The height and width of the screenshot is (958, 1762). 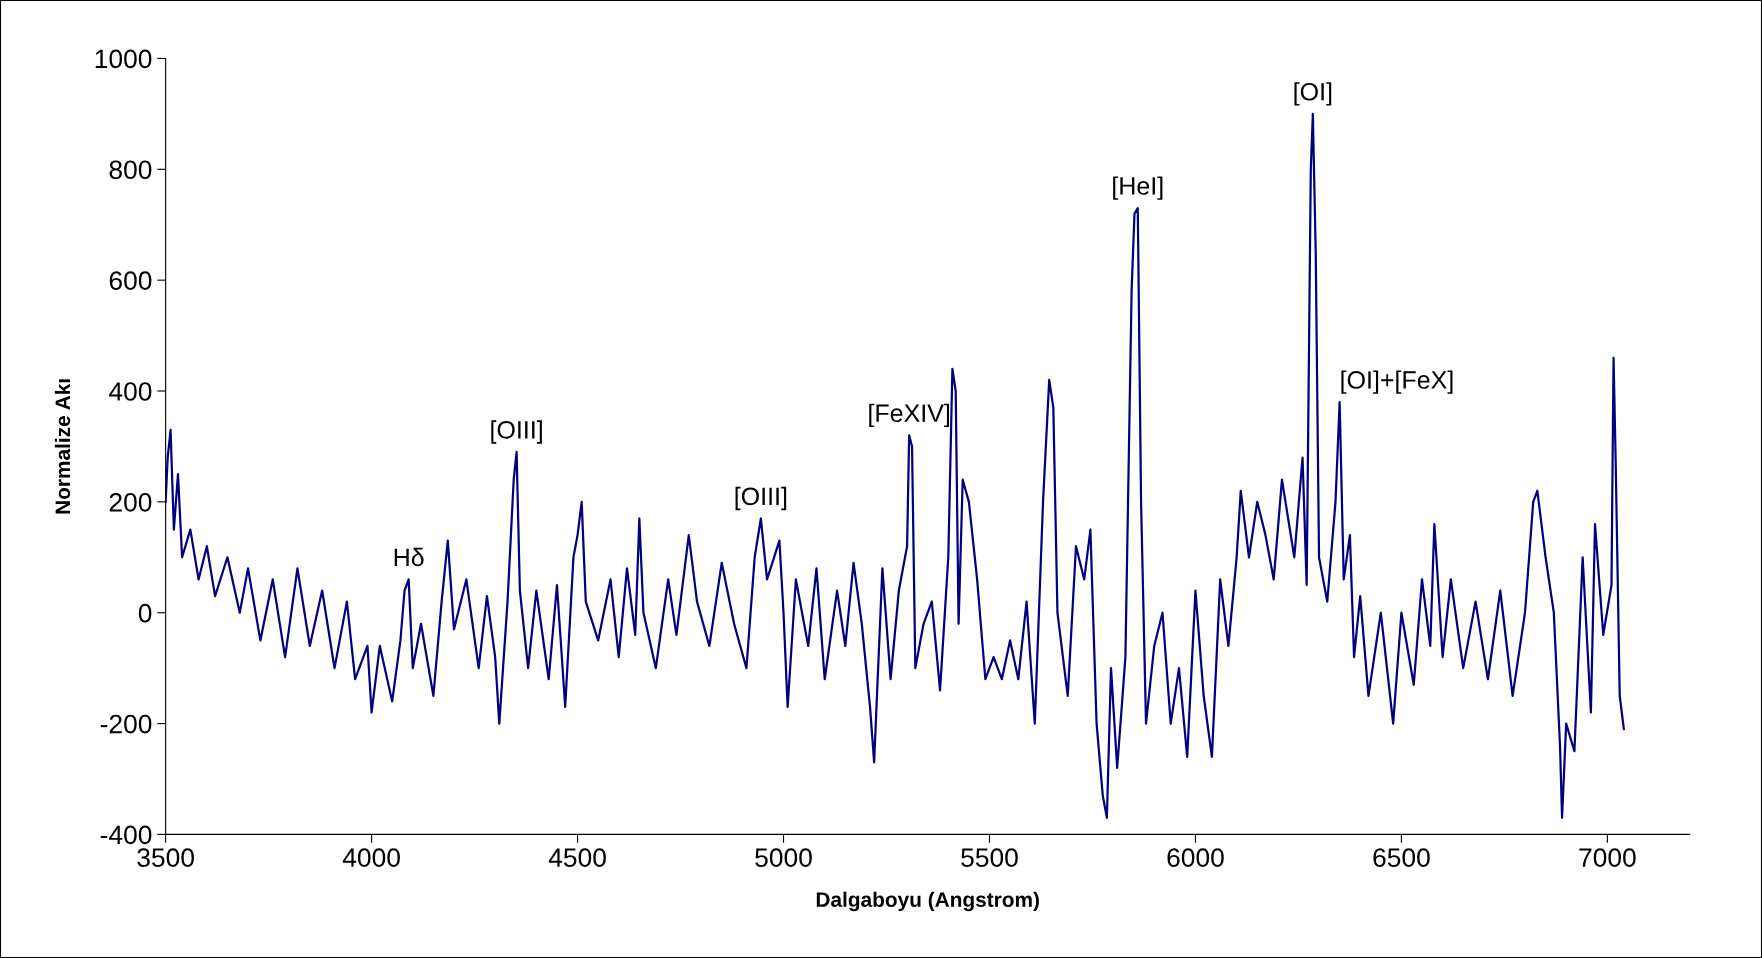 I want to click on x-tick-label: 4500, so click(x=577, y=857).